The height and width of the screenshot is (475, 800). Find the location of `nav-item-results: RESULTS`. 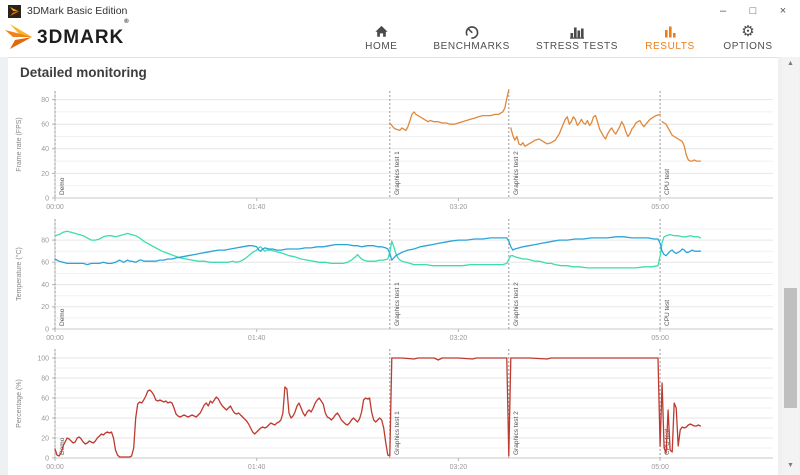

nav-item-results: RESULTS is located at coordinates (670, 37).